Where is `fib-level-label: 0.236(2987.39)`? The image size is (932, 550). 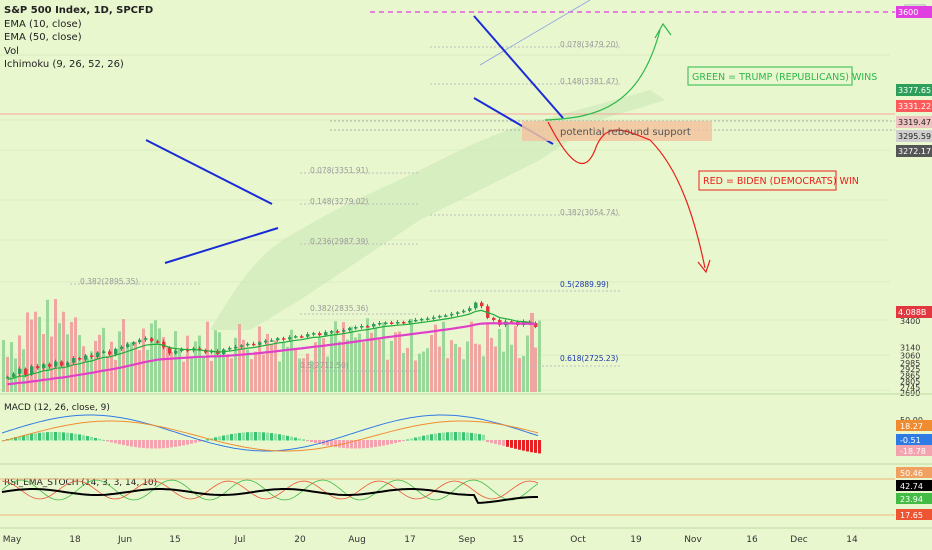 fib-level-label: 0.236(2987.39) is located at coordinates (339, 241).